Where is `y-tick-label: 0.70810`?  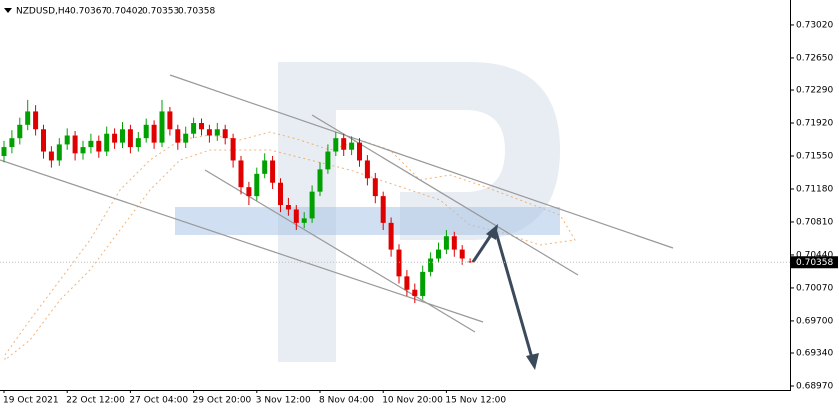 y-tick-label: 0.70810 is located at coordinates (814, 222).